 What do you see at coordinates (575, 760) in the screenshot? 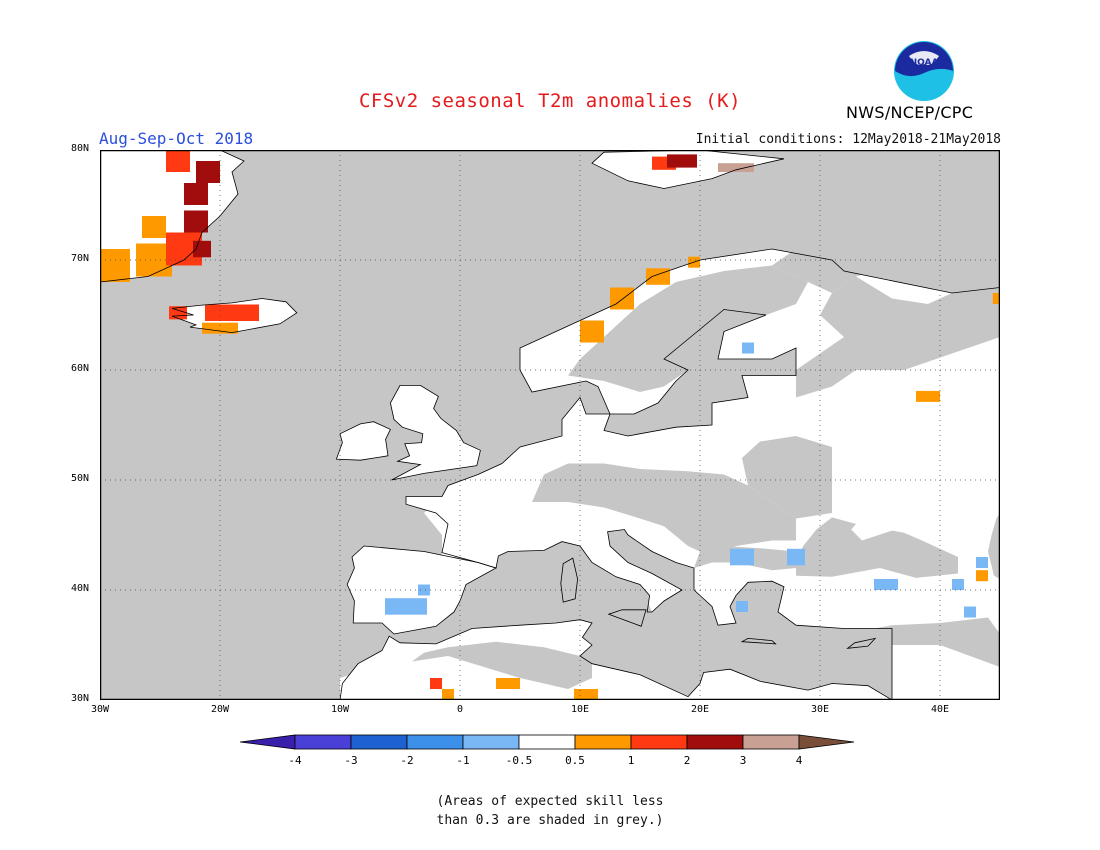
I see `colorbar-label: 0.5` at bounding box center [575, 760].